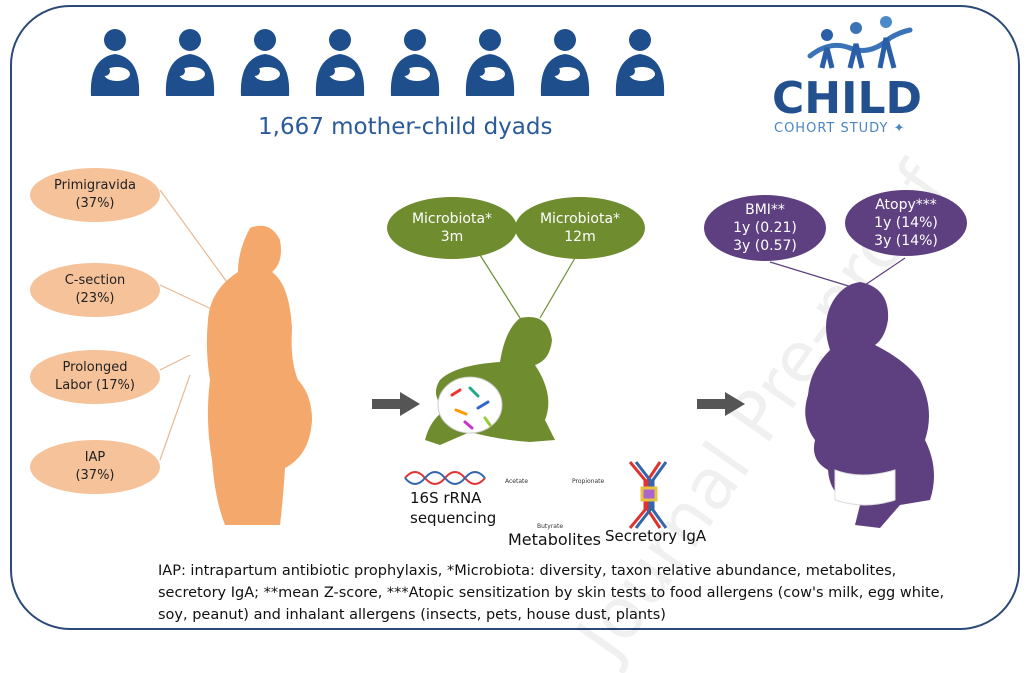  What do you see at coordinates (452, 228) in the screenshot?
I see `microbiota-3m: Microbiota* 3m` at bounding box center [452, 228].